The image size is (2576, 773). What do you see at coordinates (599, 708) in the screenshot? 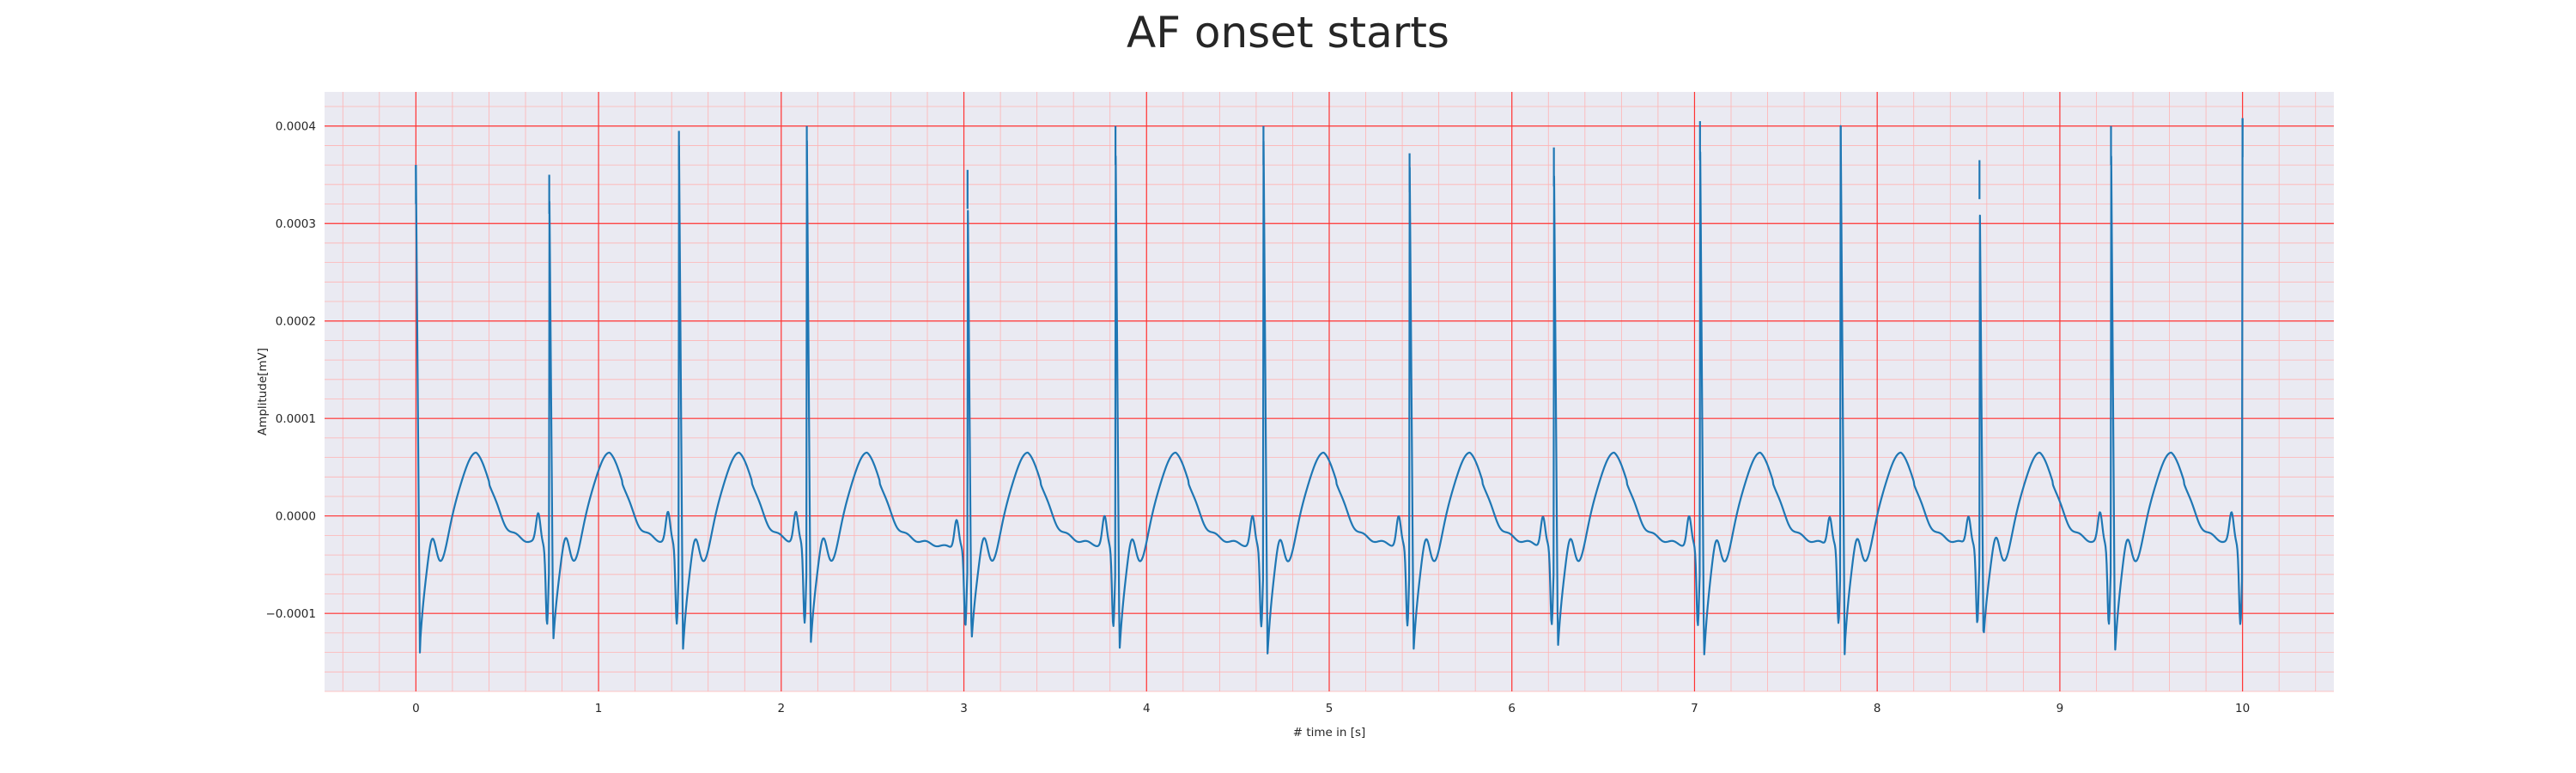
I see `x-tick-label: 1` at bounding box center [599, 708].